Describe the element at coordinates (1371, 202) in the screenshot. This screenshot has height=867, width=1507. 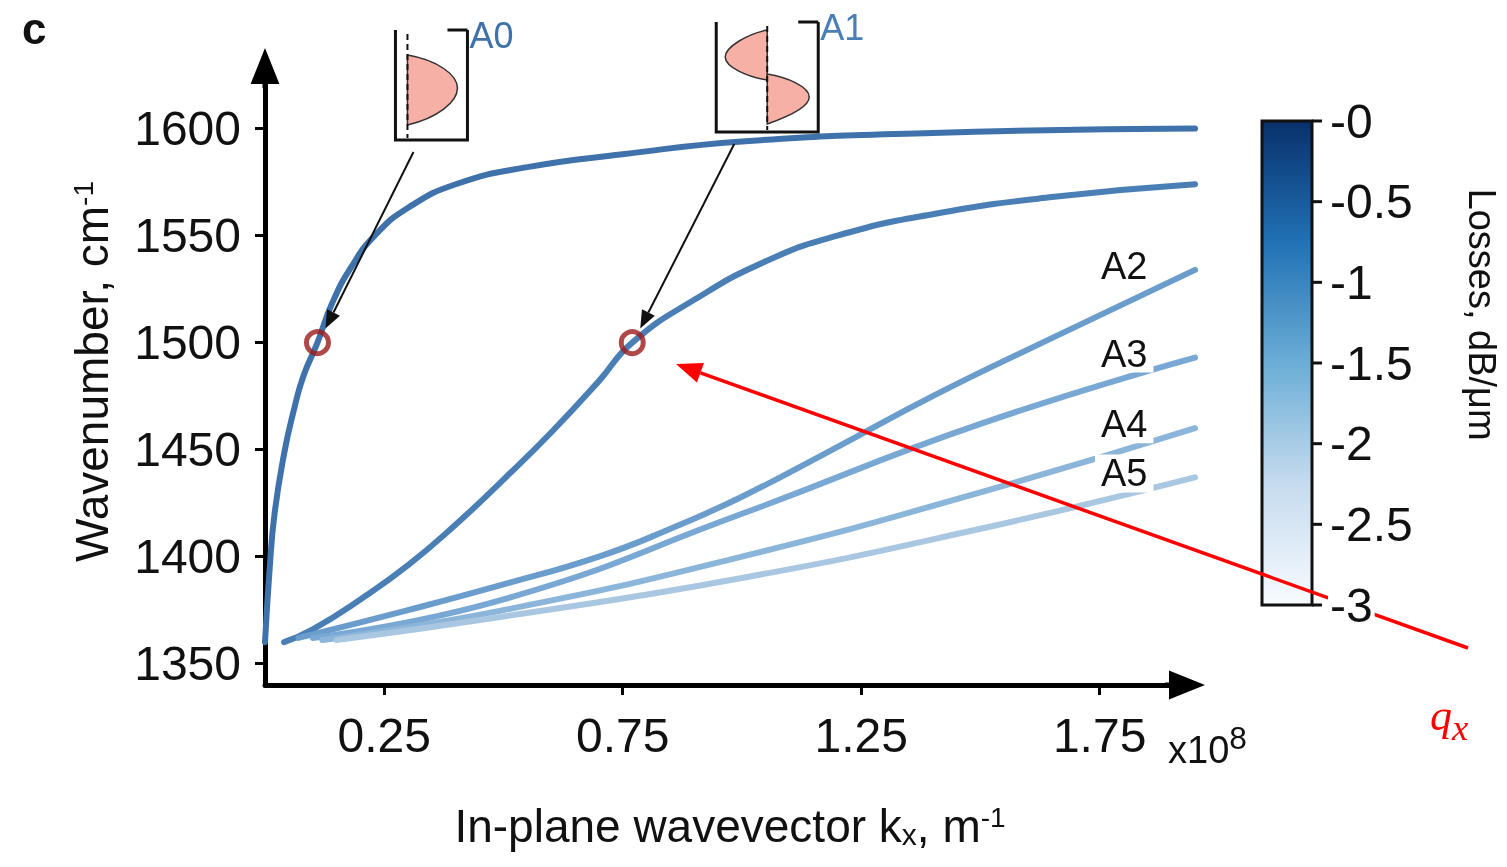
I see `color-bar-label: -0.5` at that location.